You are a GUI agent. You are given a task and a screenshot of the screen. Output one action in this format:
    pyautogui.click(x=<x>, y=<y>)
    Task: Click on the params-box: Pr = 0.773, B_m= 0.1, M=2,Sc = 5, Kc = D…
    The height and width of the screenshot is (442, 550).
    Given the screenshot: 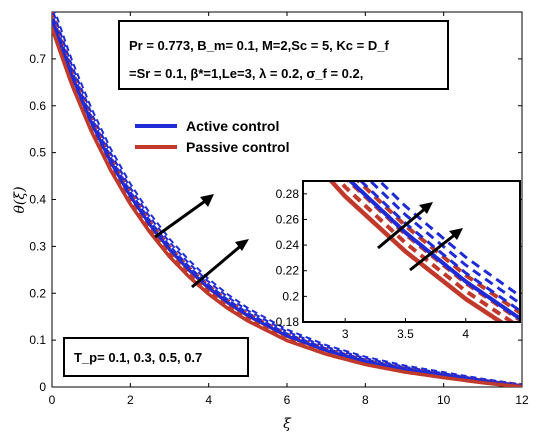 What is the action you would take?
    pyautogui.click(x=283, y=55)
    